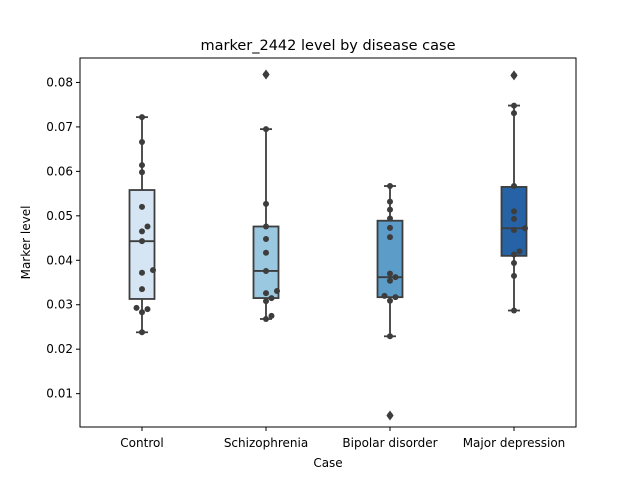 This screenshot has width=640, height=480. What do you see at coordinates (59, 127) in the screenshot?
I see `y-tick-label: 0.07` at bounding box center [59, 127].